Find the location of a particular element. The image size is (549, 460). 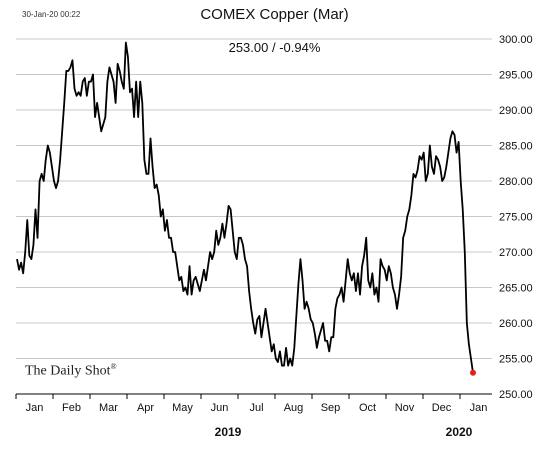

last-price-marker is located at coordinates (473, 372).